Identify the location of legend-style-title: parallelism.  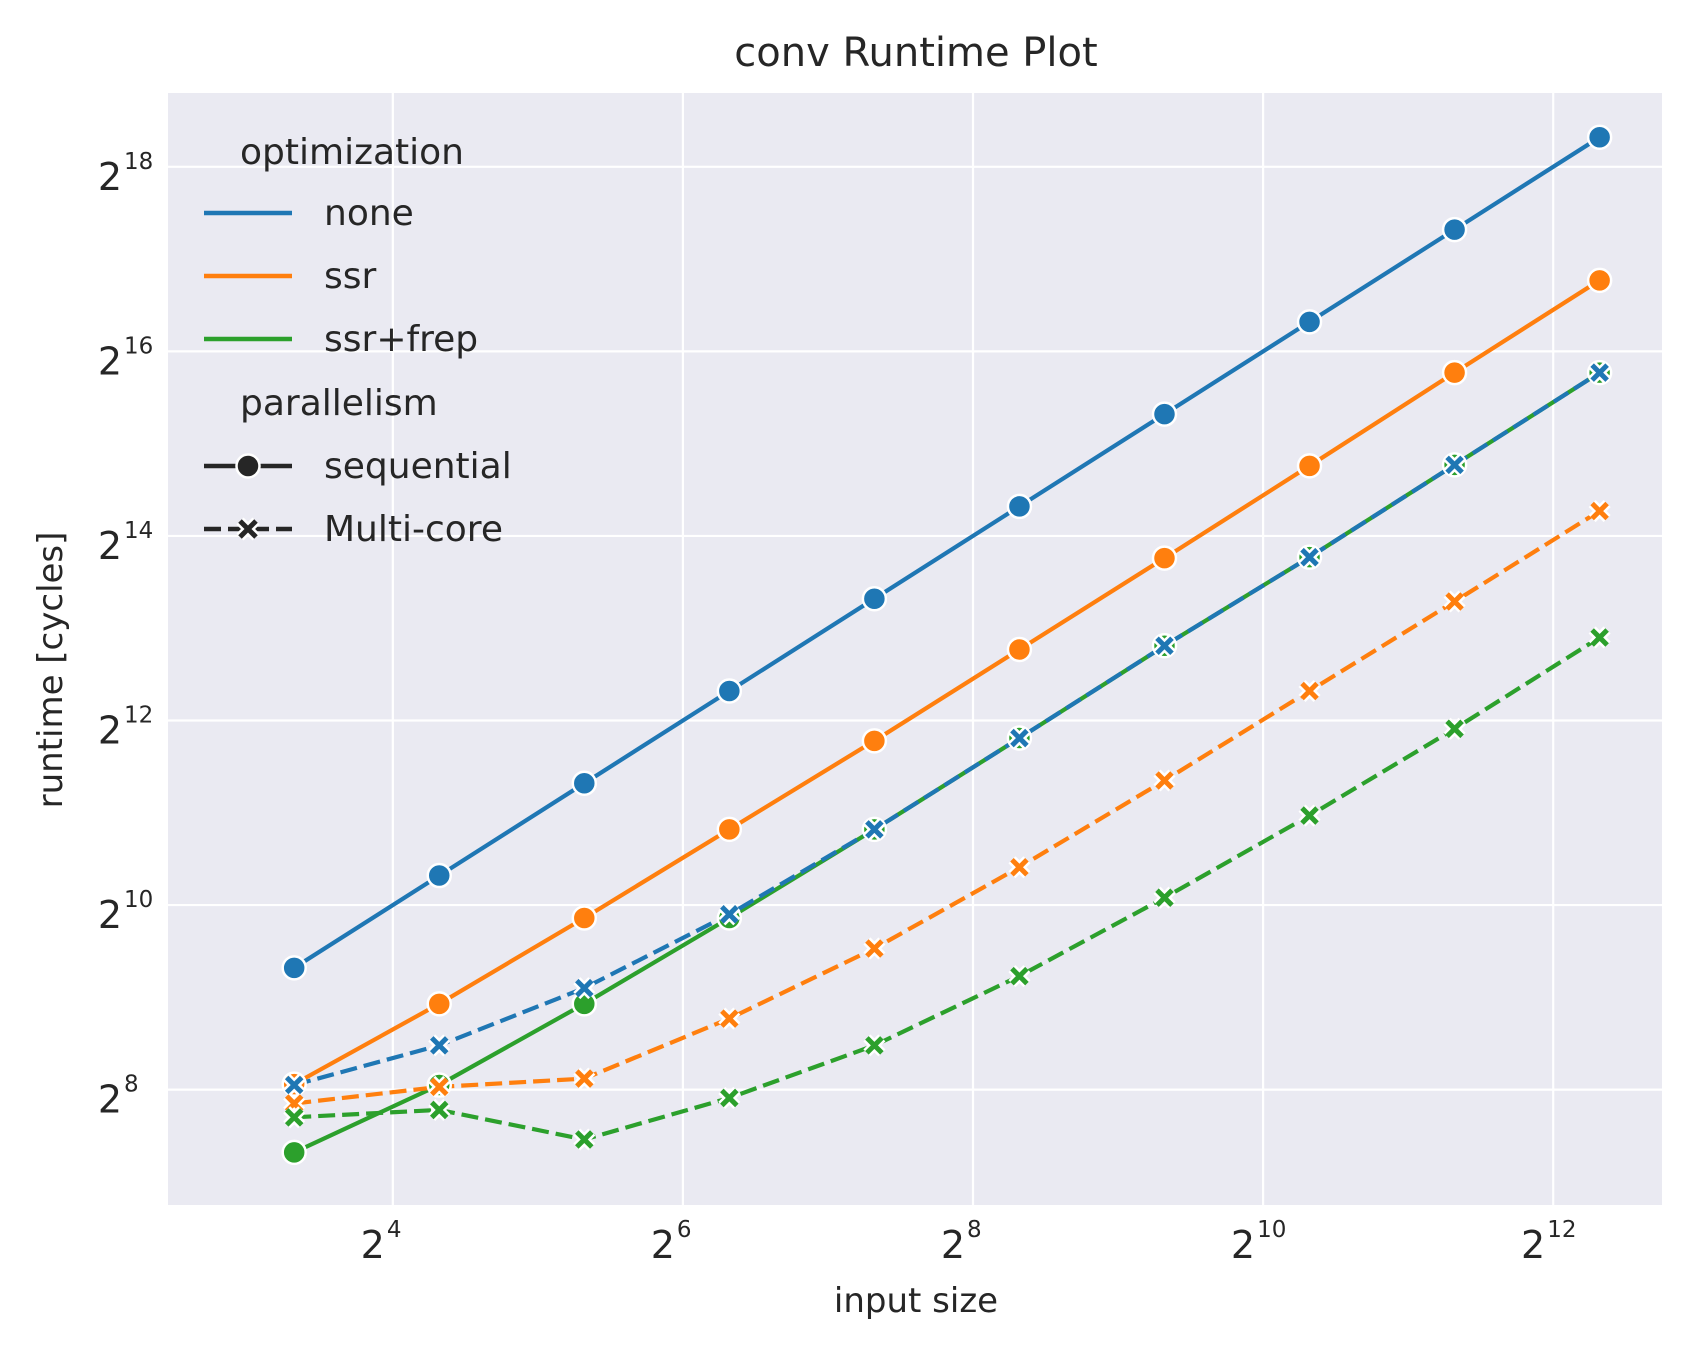
(339, 403).